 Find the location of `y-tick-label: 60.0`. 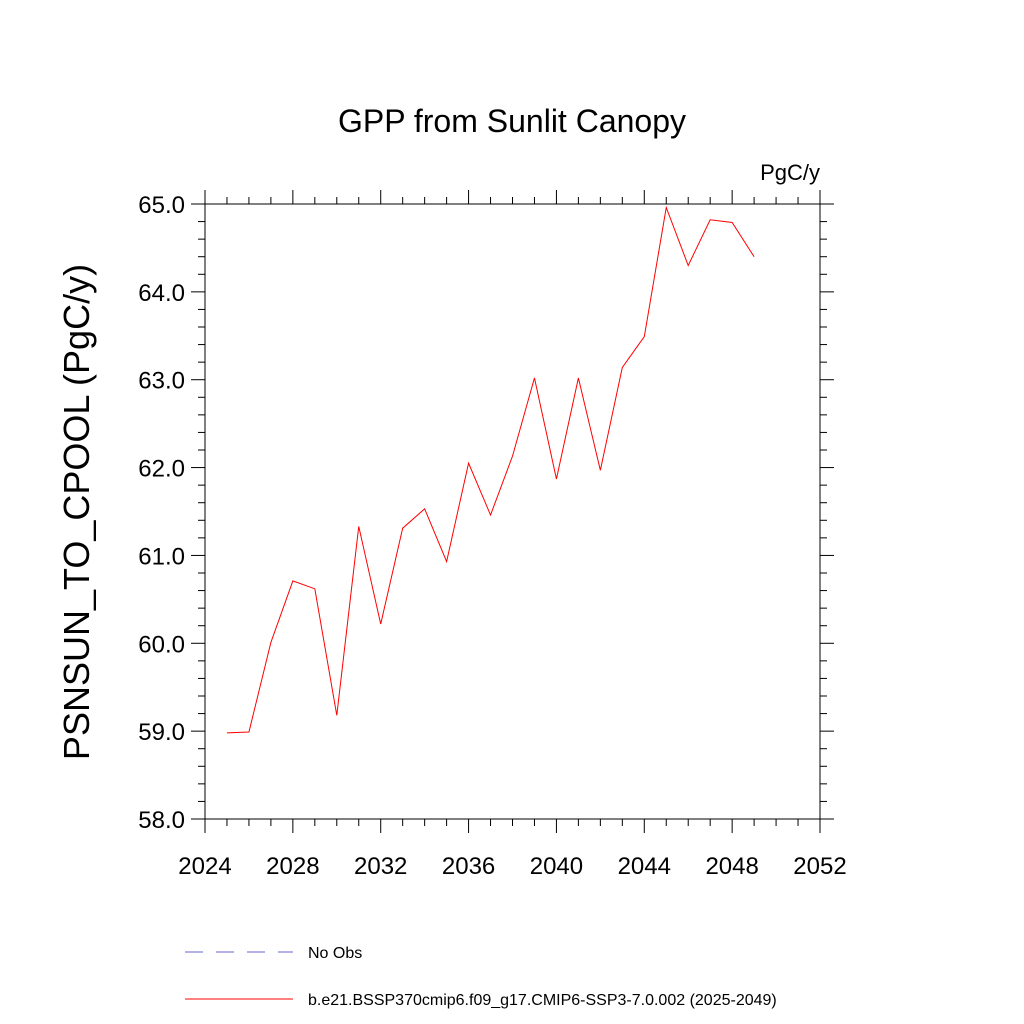

y-tick-label: 60.0 is located at coordinates (161, 644).